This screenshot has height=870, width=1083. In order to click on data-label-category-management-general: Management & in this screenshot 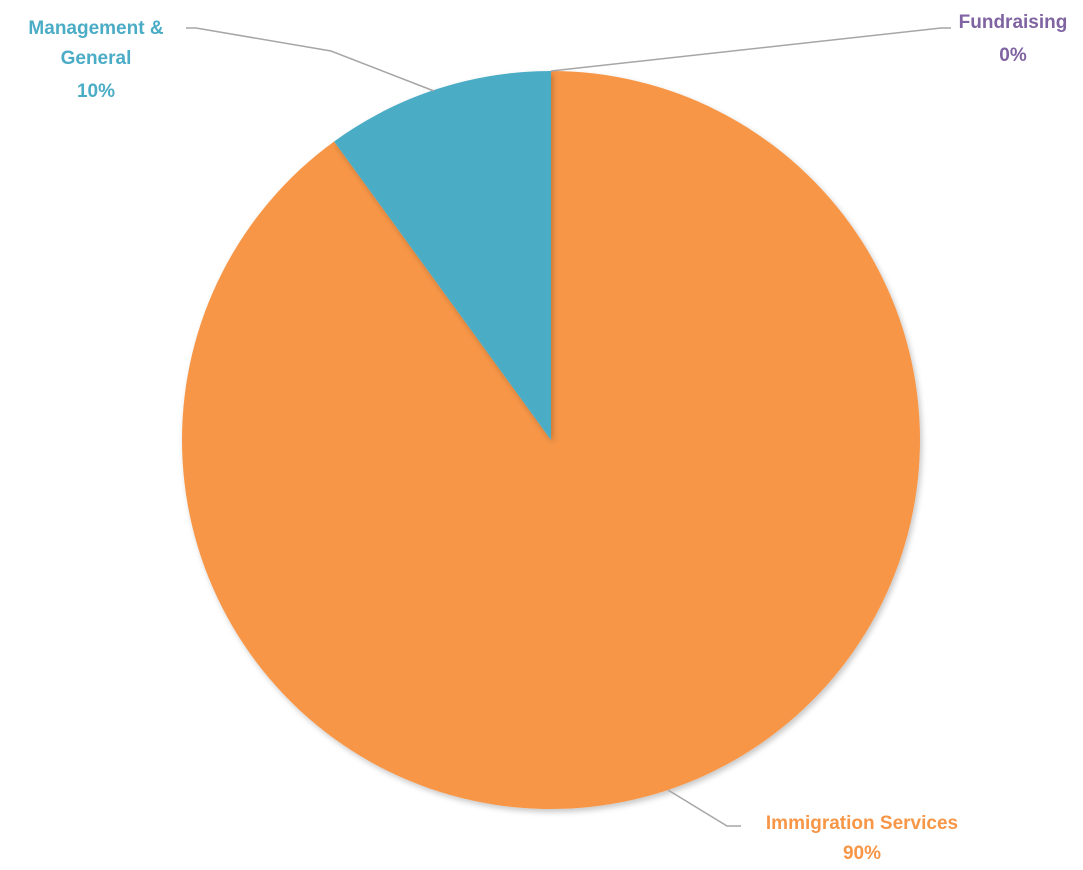, I will do `click(95, 28)`.